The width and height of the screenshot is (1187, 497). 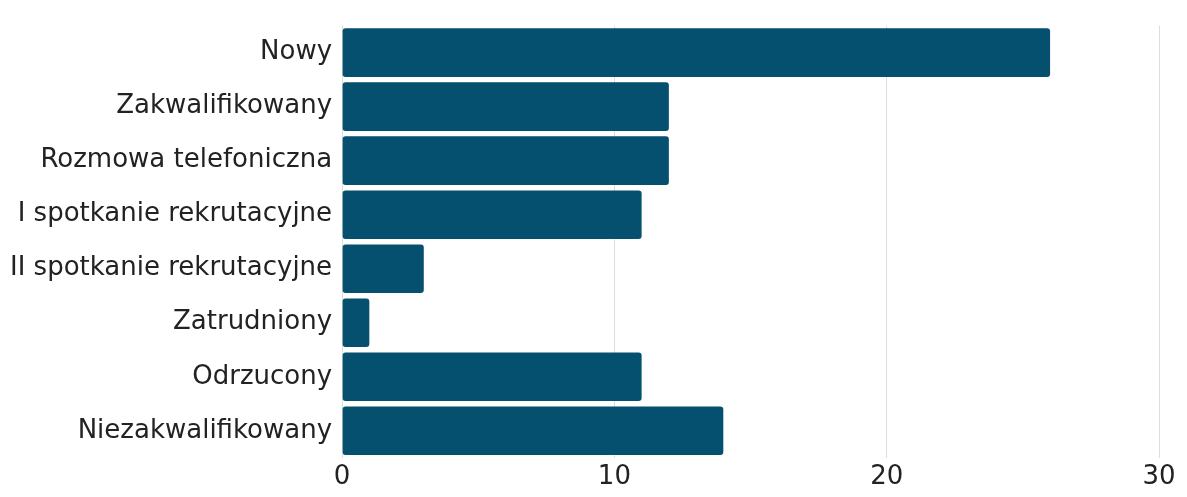 I want to click on x-tick-label: 10, so click(x=614, y=475).